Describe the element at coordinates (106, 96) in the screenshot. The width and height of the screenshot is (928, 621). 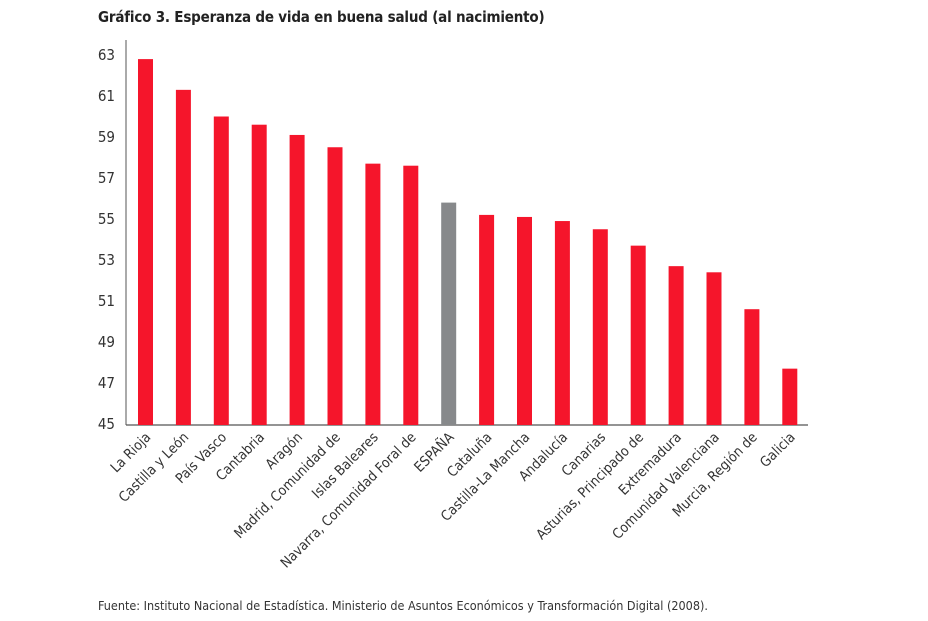
I see `y-tick-label: 61` at that location.